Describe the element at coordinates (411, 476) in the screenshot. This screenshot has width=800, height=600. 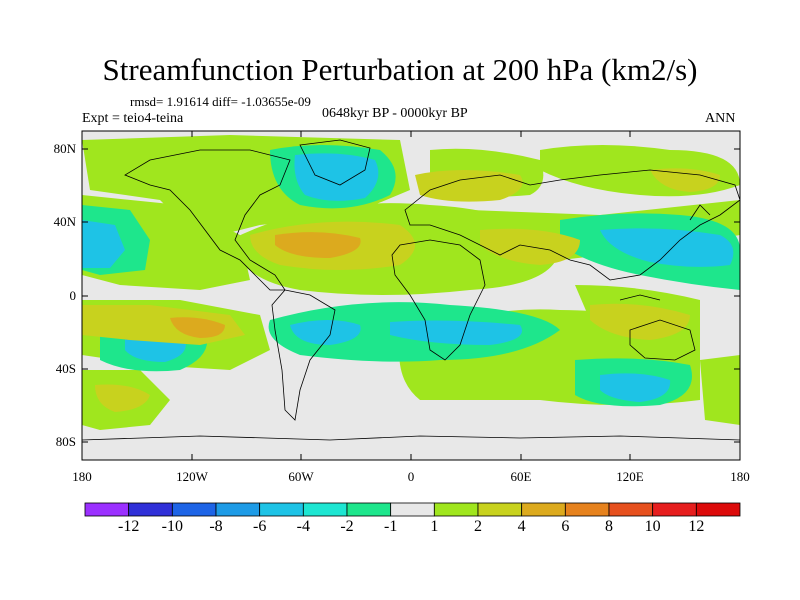
I see `lon-label-0: 0` at that location.